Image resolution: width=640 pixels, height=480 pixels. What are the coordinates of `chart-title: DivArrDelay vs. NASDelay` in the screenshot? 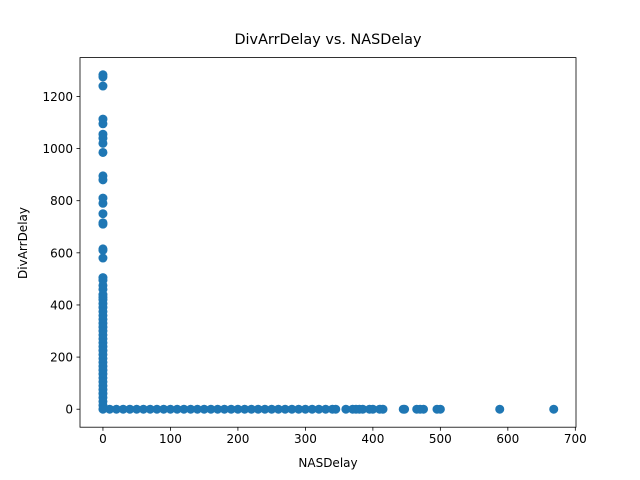 It's located at (328, 40).